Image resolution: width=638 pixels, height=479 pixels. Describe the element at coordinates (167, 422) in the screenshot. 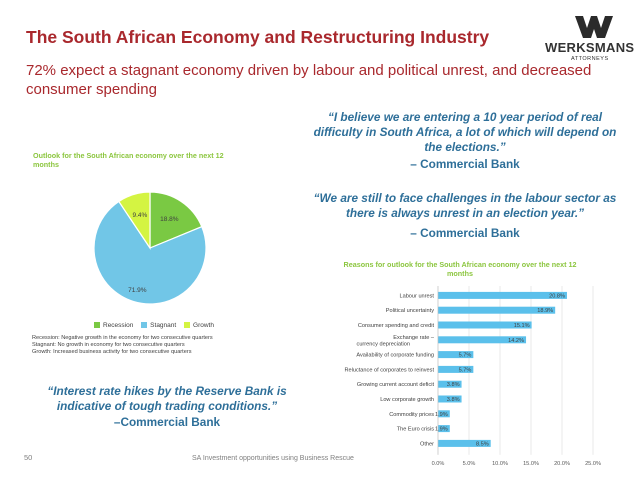

I see `quote-attribution-3: –Commercial Bank` at that location.